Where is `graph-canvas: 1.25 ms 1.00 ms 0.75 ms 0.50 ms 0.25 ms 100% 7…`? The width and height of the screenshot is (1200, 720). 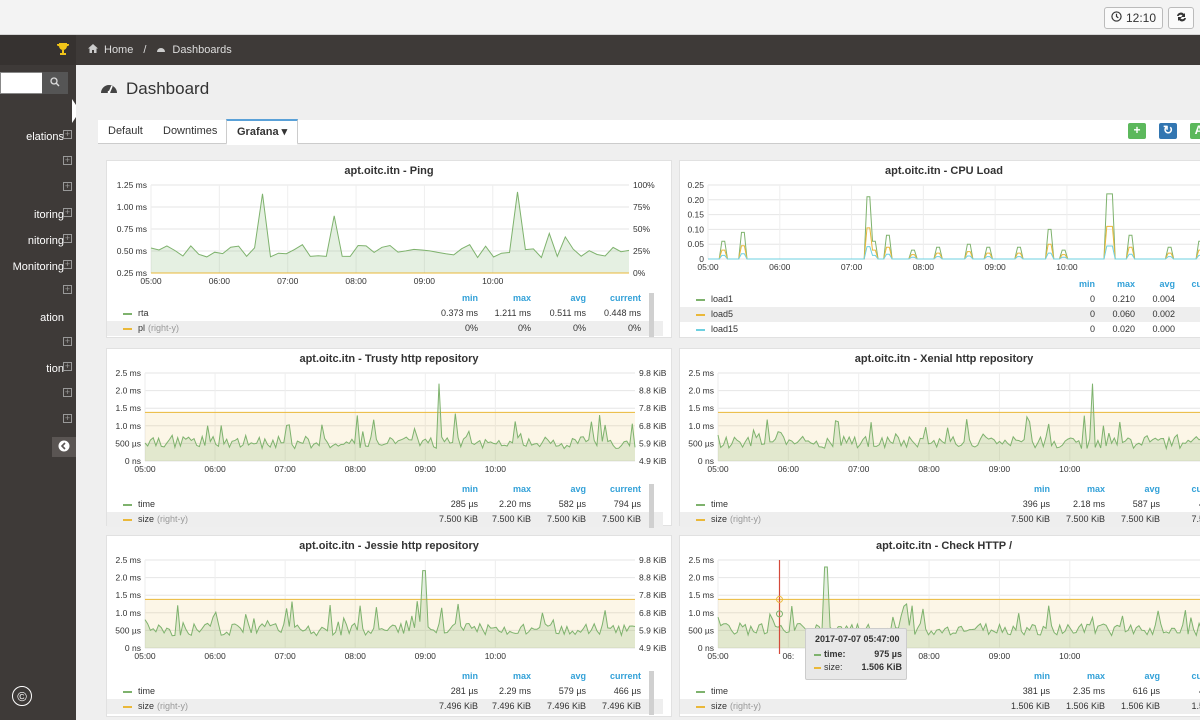 graph-canvas: 1.25 ms 1.00 ms 0.75 ms 0.50 ms 0.25 ms 100% 7… is located at coordinates (390, 225).